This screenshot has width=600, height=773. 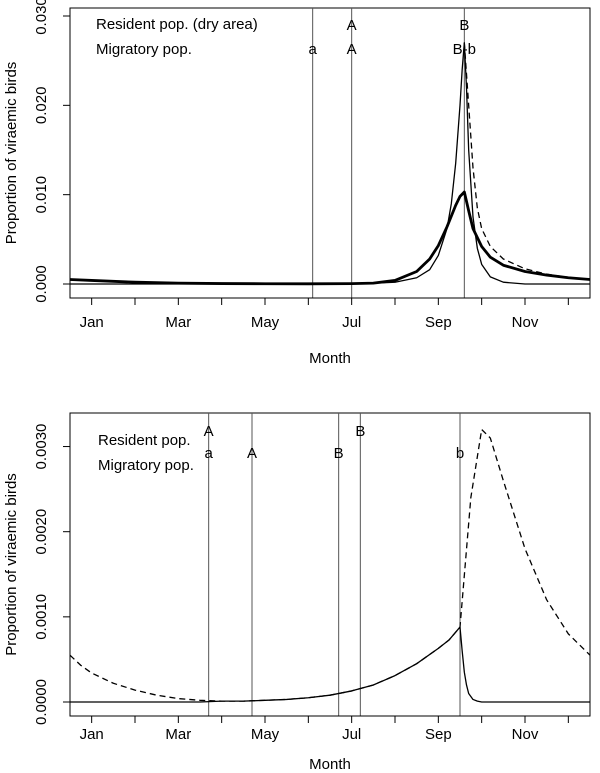 I want to click on legend-entry: Resident pop., so click(x=144, y=440).